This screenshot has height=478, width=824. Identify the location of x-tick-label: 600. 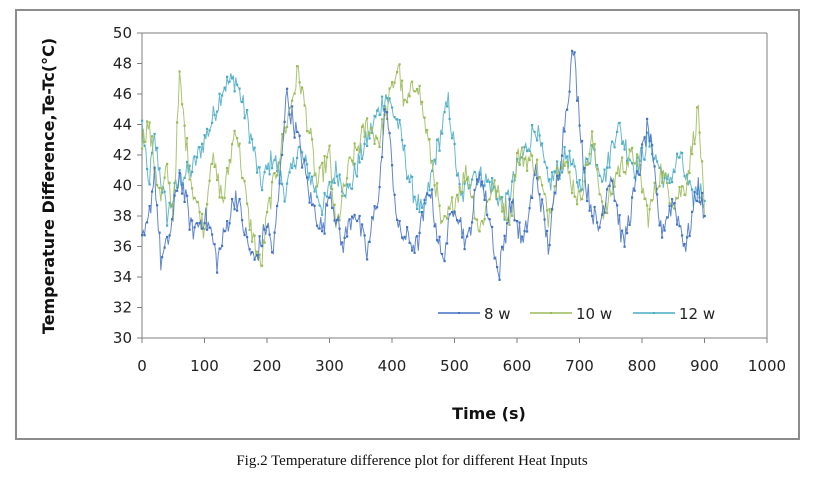
(517, 366).